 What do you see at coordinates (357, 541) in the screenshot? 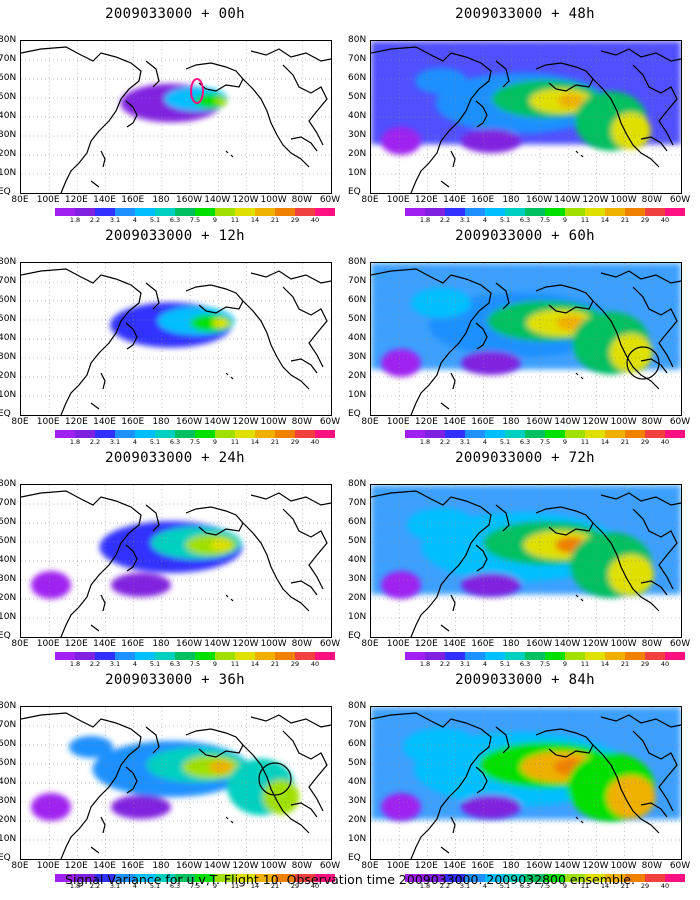
I see `latitude-label: 50N` at bounding box center [357, 541].